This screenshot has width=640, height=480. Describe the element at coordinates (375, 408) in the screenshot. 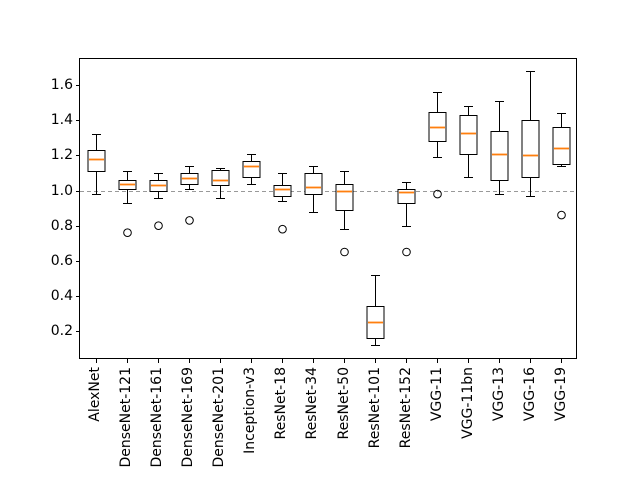

I see `x-tick-label-ResNet-101: ResNet-101` at that location.